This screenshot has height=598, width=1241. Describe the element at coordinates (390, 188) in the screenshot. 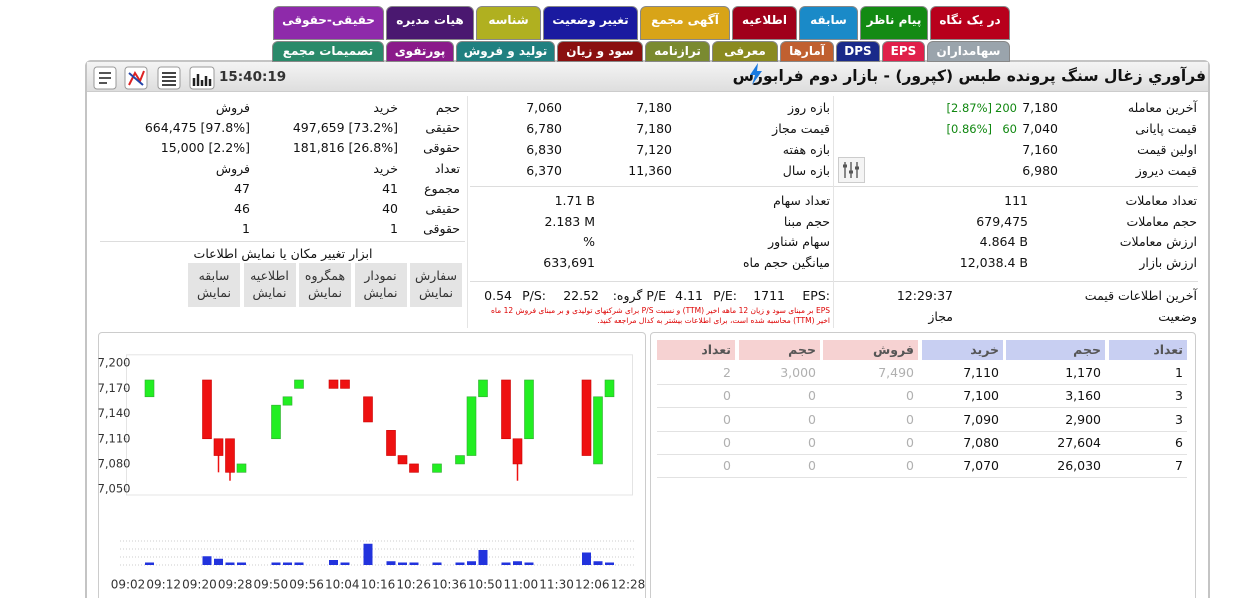

I see `table-cell: 41` at that location.